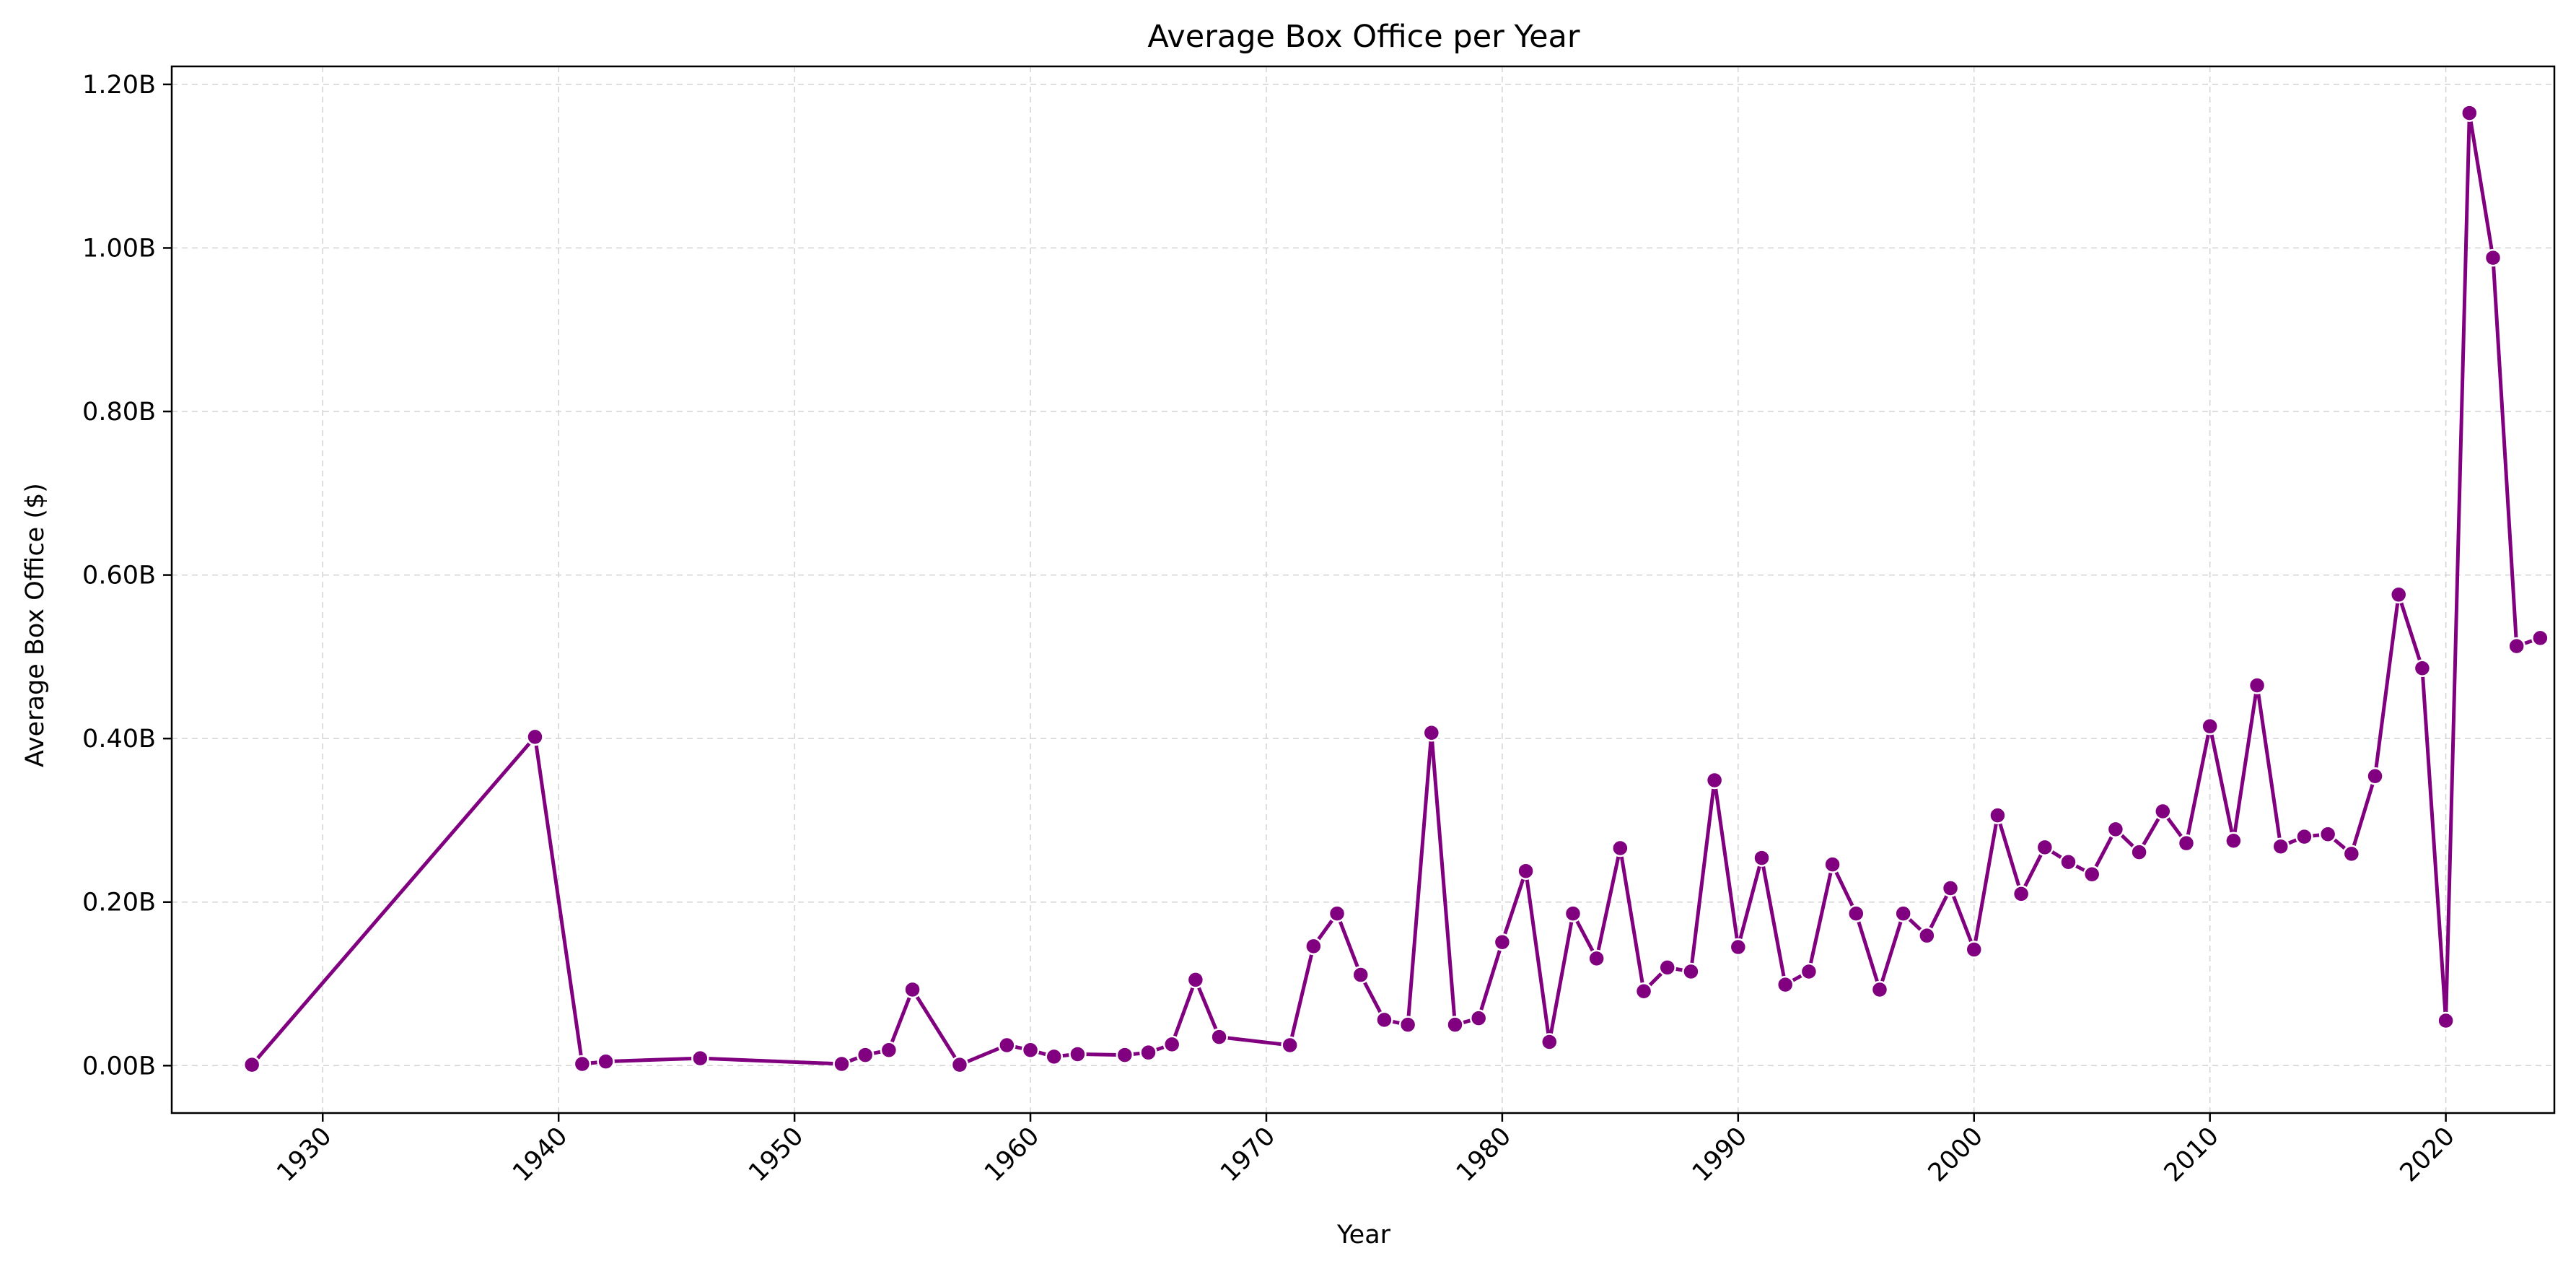  What do you see at coordinates (2428, 1154) in the screenshot?
I see `x-tick-label: 2020` at bounding box center [2428, 1154].